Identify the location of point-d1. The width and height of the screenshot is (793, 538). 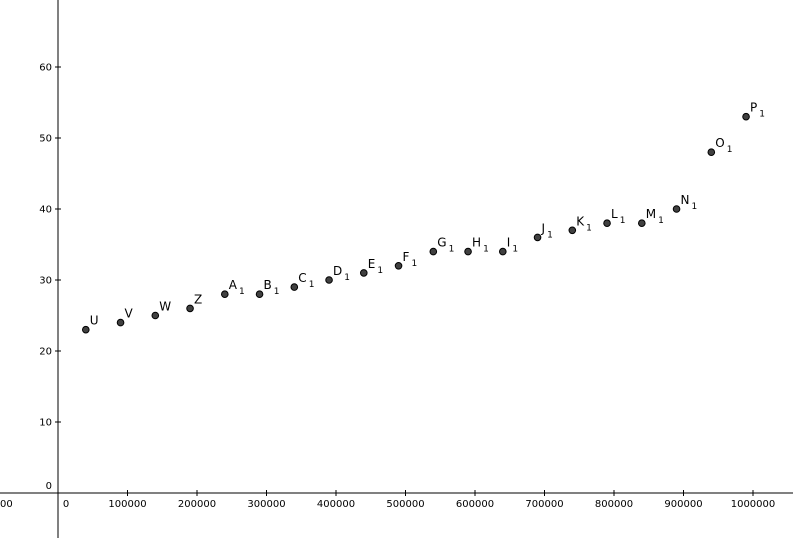
(329, 280).